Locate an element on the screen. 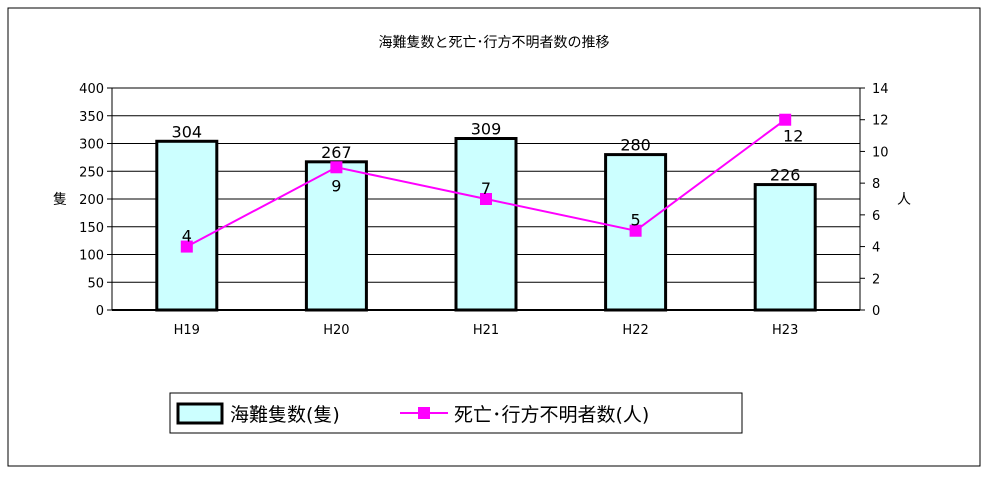 The width and height of the screenshot is (988, 478). line-data-label: 5 is located at coordinates (636, 220).